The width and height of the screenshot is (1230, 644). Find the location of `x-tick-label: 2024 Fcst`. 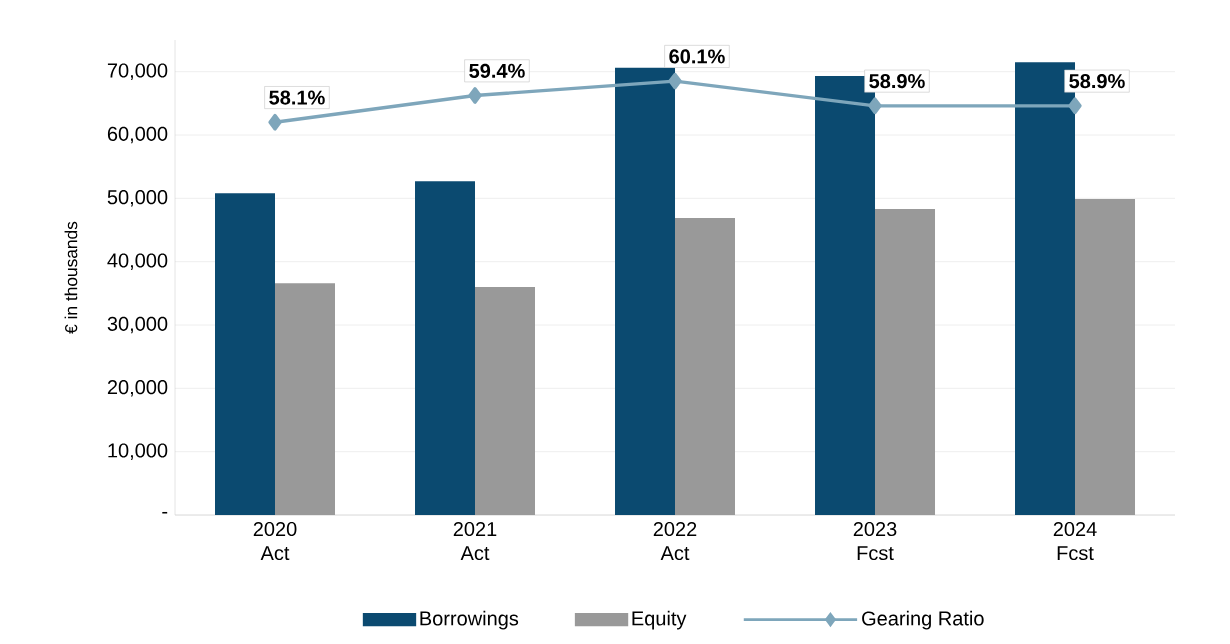

x-tick-label: 2024 Fcst is located at coordinates (1075, 541).